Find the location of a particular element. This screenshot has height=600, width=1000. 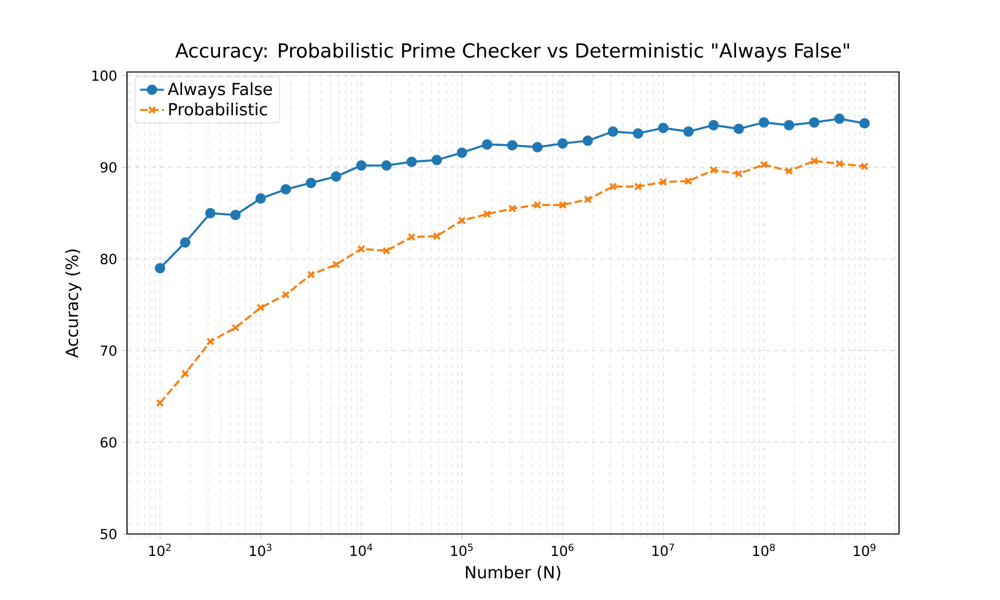

x-tick-label: 10$^{8}$ is located at coordinates (764, 550).